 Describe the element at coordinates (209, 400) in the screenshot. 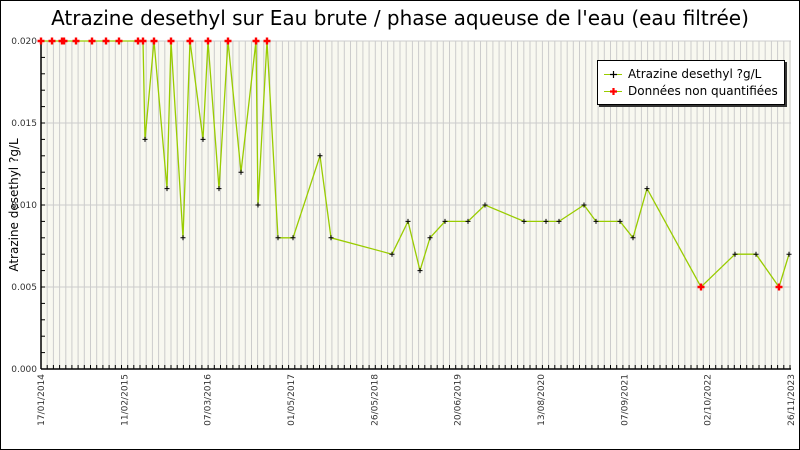

I see `svg-text: 07/03/2016` at that location.